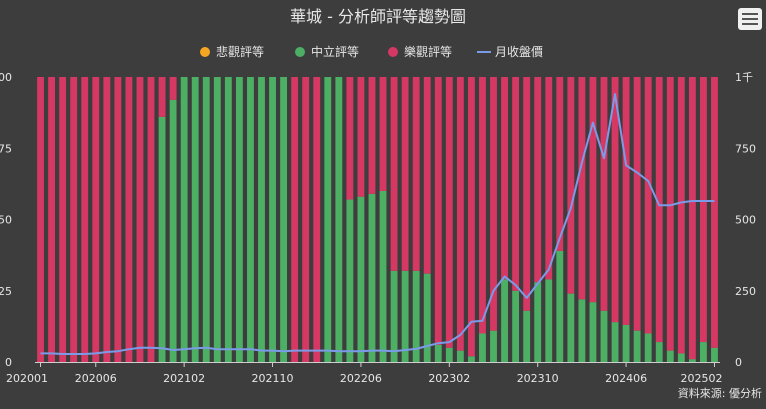 The image size is (766, 409). Describe the element at coordinates (519, 52) in the screenshot. I see `legend-item-label: 月收盤價` at that location.